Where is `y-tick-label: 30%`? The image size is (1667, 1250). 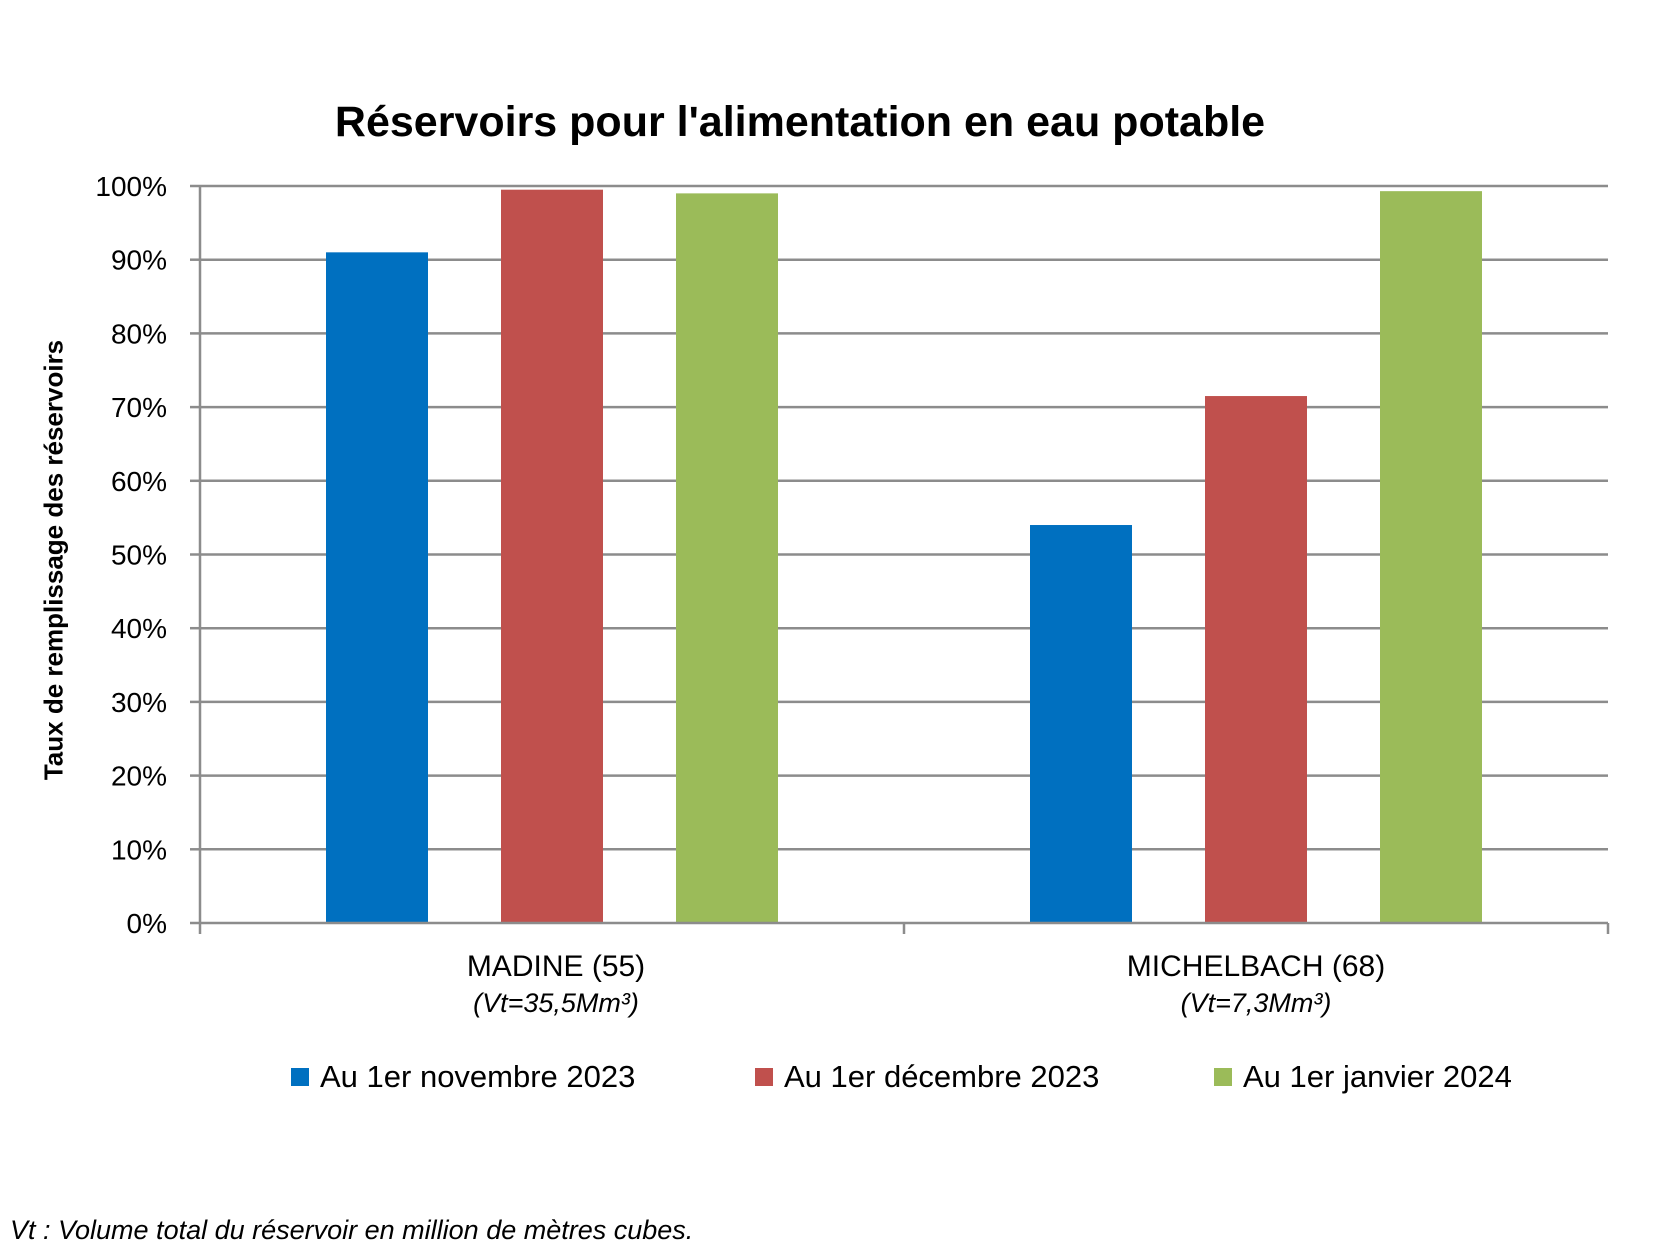 y-tick-label: 30% is located at coordinates (139, 702).